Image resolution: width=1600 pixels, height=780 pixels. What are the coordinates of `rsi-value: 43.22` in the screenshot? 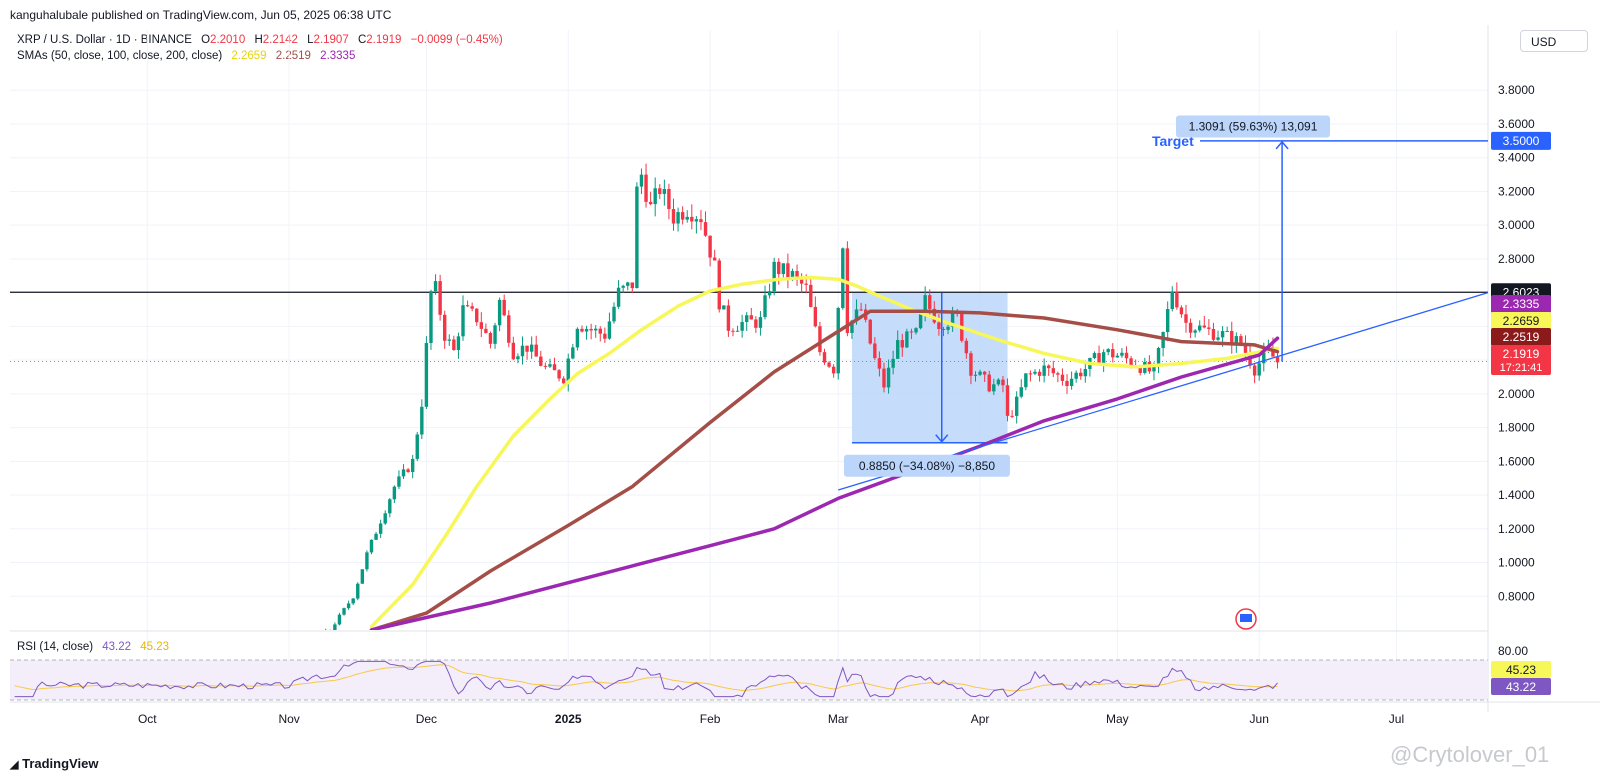 It's located at (117, 647).